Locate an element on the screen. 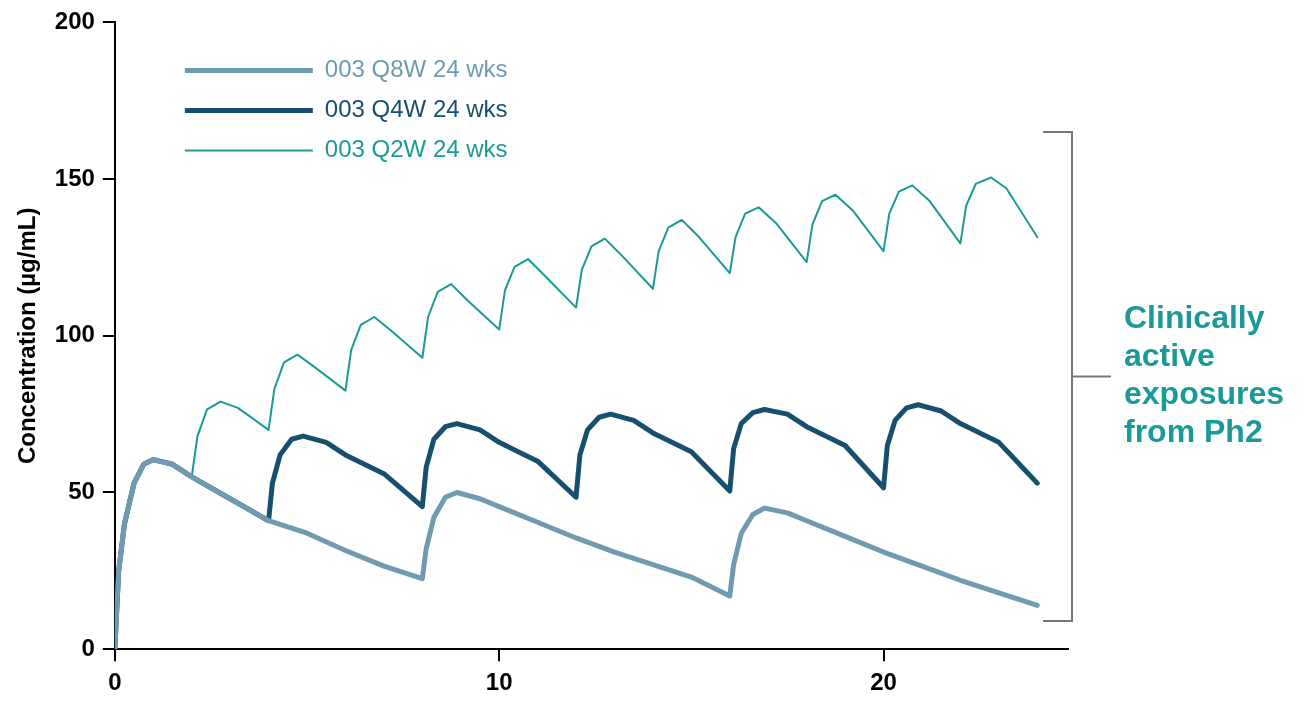  text: 003 Q8W 24 wks is located at coordinates (416, 69).